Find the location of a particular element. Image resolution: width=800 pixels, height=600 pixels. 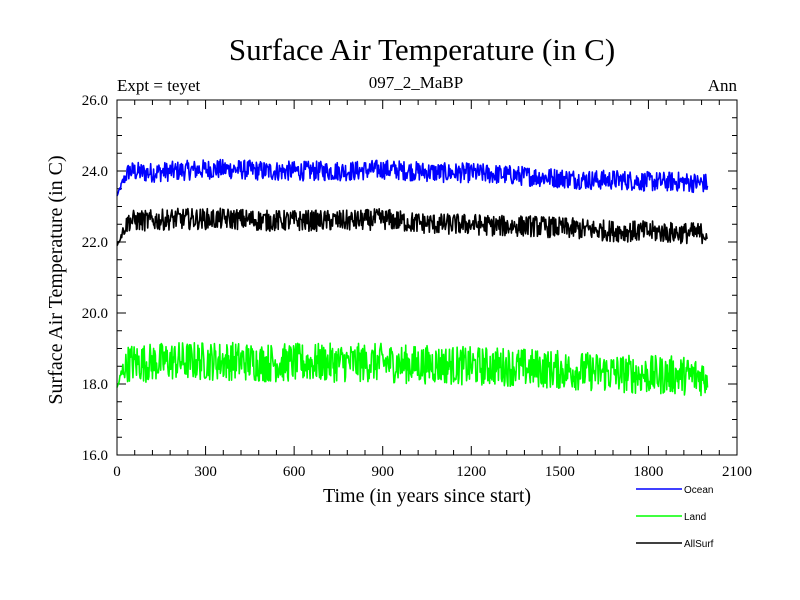

legend-label-ocean: Ocean is located at coordinates (698, 490).